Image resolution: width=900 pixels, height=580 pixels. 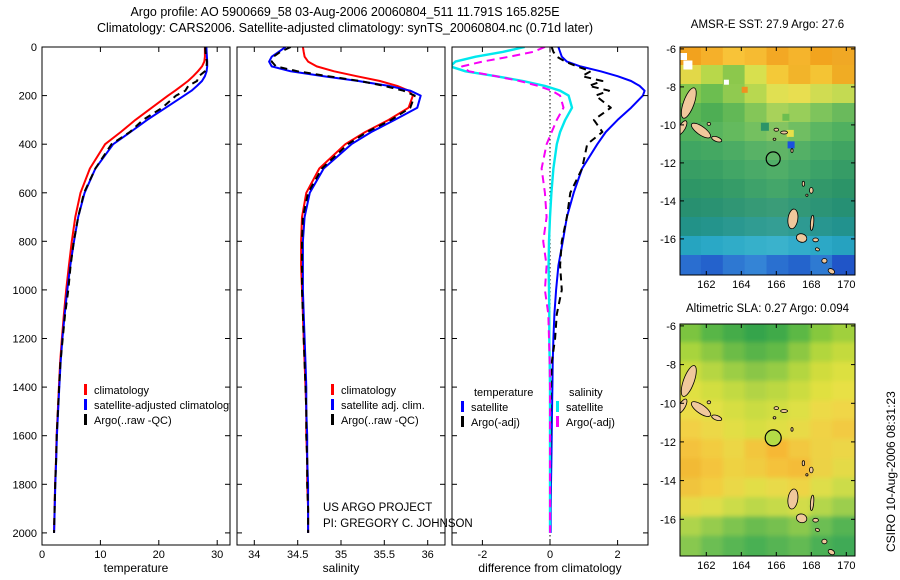 I want to click on project-credit: US ARGO PROJECT PI: GREGORY C. JOHNSON, so click(x=398, y=516).